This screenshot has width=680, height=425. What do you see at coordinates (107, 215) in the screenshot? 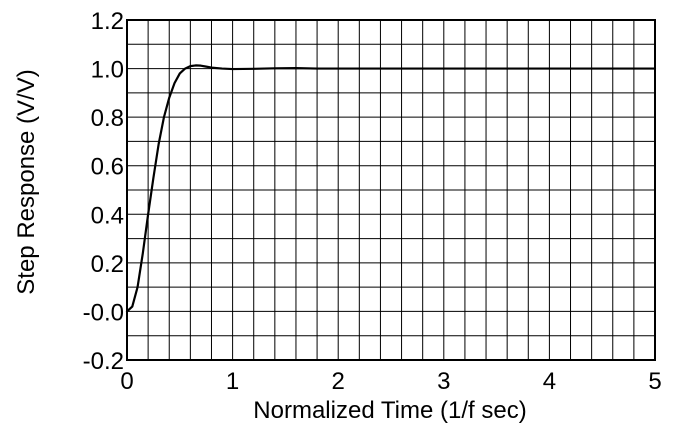
I see `y-tick-label: 0.4` at bounding box center [107, 215].